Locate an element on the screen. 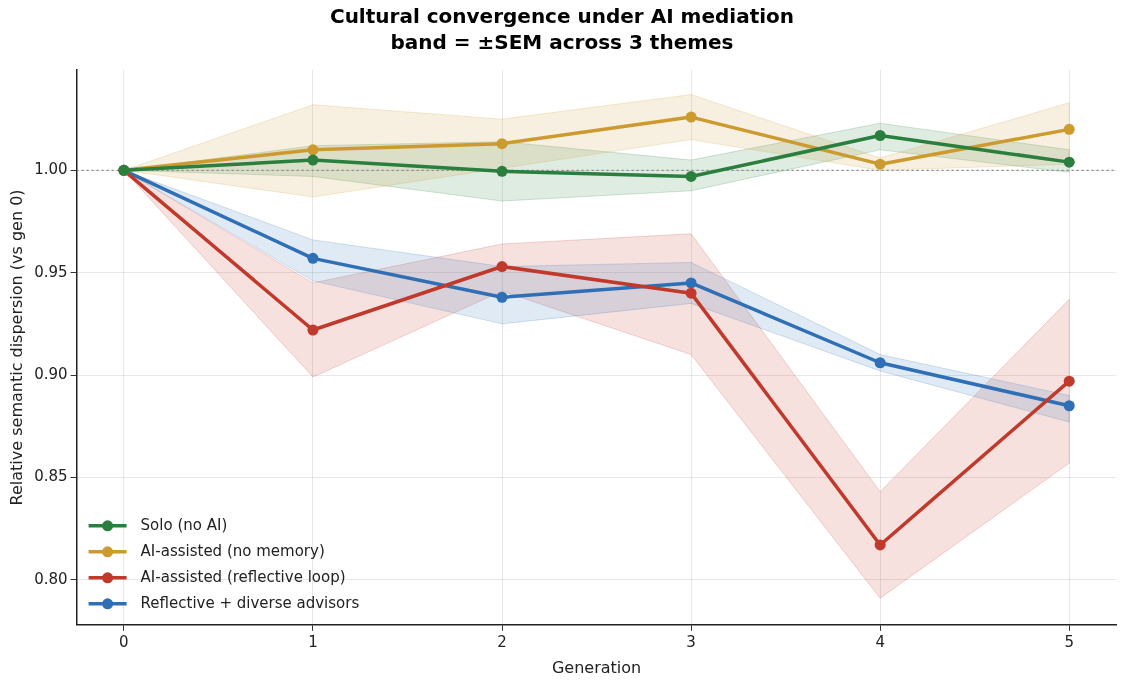  x-tick-label: 4 is located at coordinates (880, 641).